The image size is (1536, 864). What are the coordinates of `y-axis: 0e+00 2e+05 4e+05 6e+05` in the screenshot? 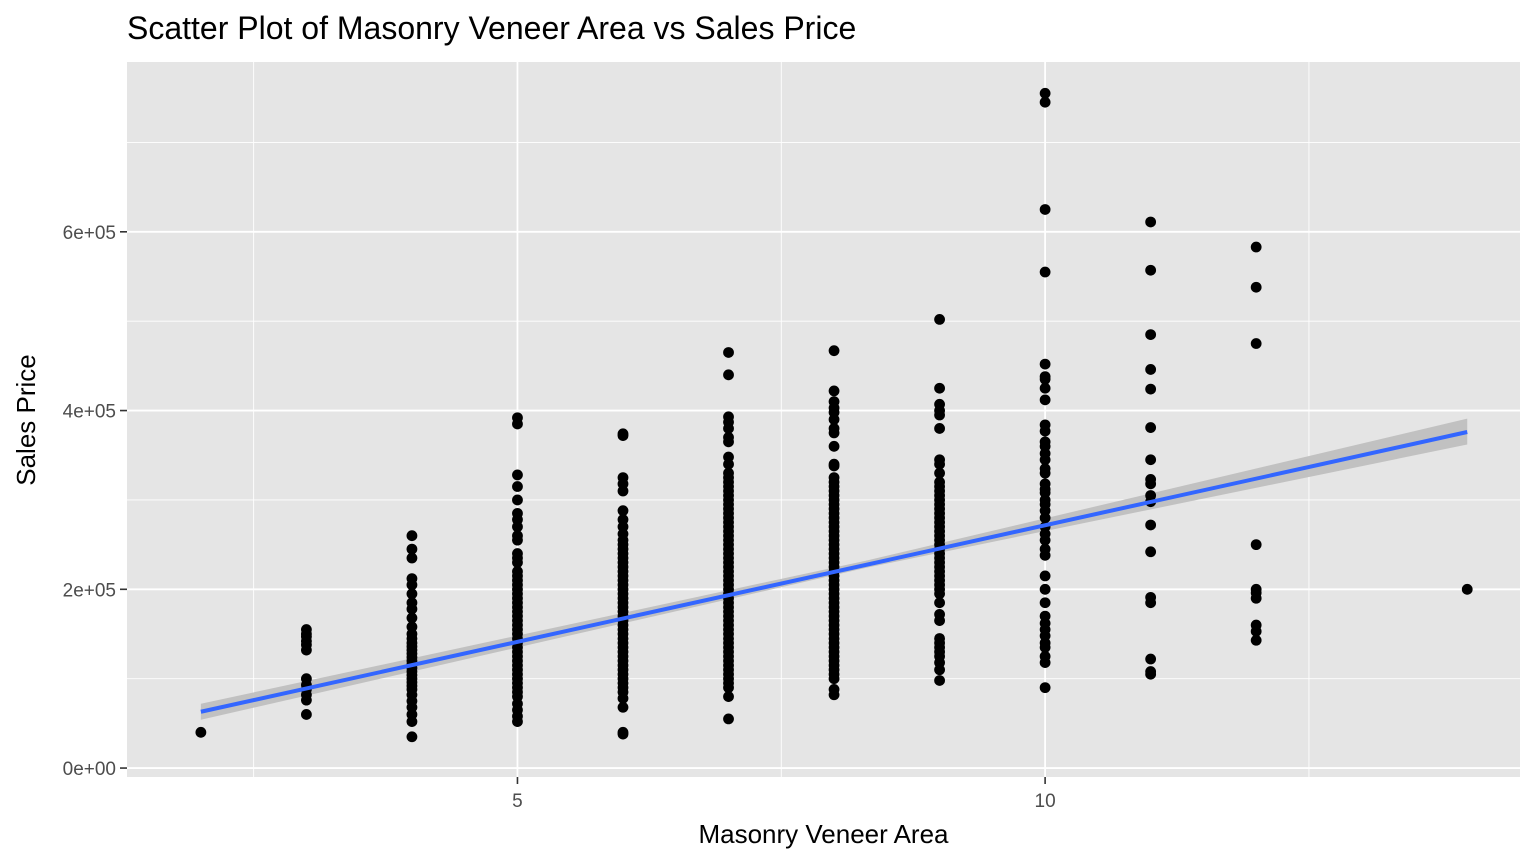 It's located at (95, 501).